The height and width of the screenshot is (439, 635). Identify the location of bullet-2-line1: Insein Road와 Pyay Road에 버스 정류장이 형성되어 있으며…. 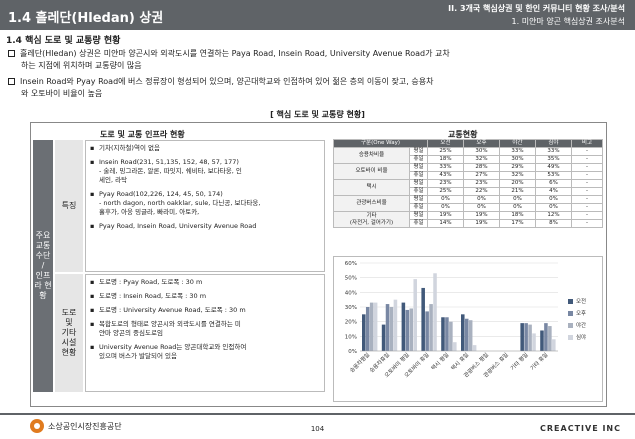
(227, 81).